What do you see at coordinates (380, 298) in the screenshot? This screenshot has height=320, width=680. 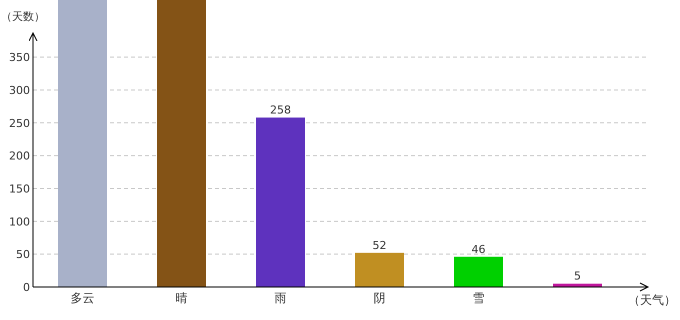 I see `x-tick-label: 阴` at bounding box center [380, 298].